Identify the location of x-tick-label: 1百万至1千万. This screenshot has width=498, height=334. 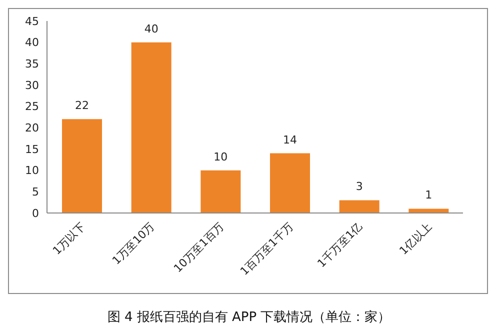
(267, 249).